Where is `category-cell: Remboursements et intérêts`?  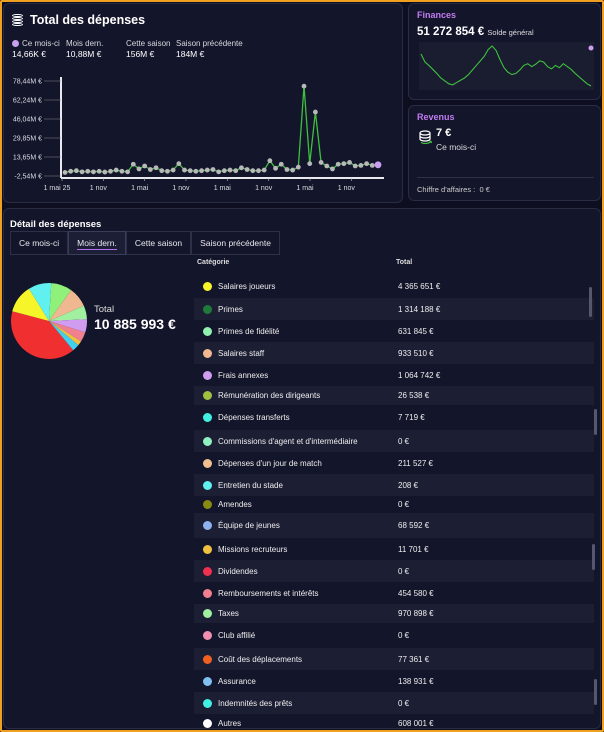
category-cell: Remboursements et intérêts is located at coordinates (296, 593).